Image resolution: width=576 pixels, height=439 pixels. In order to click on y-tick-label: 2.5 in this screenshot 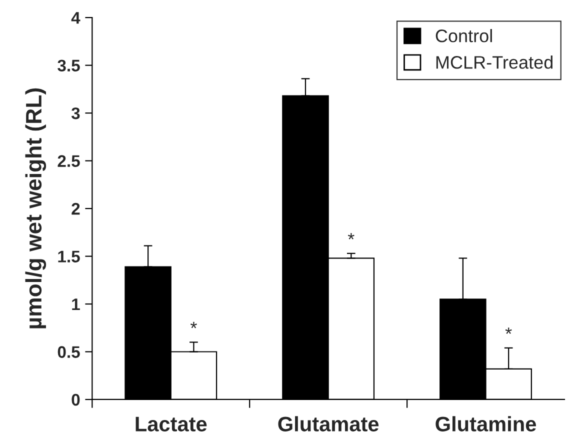, I will do `click(69, 161)`.